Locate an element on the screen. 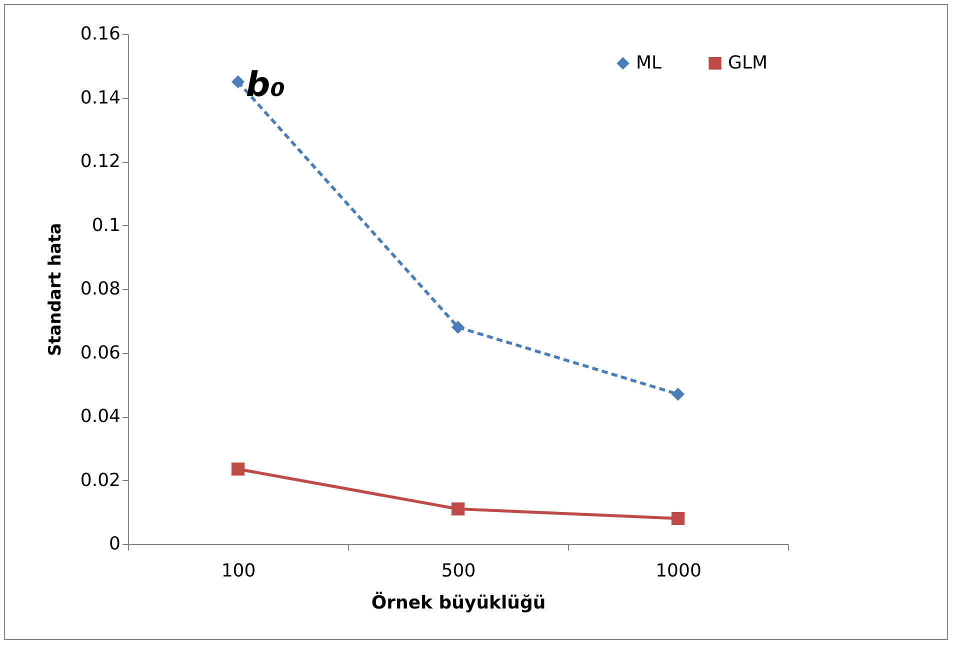 This screenshot has height=648, width=956. legend-label: GLM is located at coordinates (748, 63).